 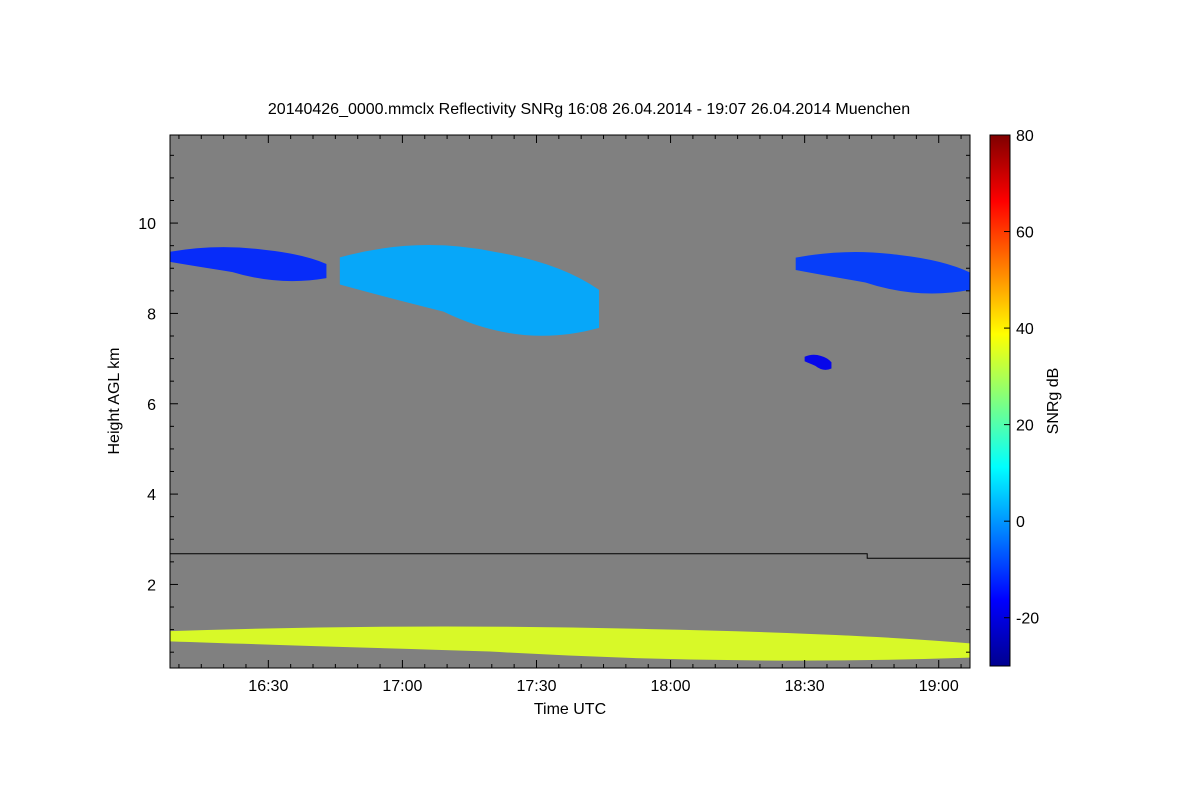 What do you see at coordinates (1025, 426) in the screenshot?
I see `colorbar-tick-label: 20` at bounding box center [1025, 426].